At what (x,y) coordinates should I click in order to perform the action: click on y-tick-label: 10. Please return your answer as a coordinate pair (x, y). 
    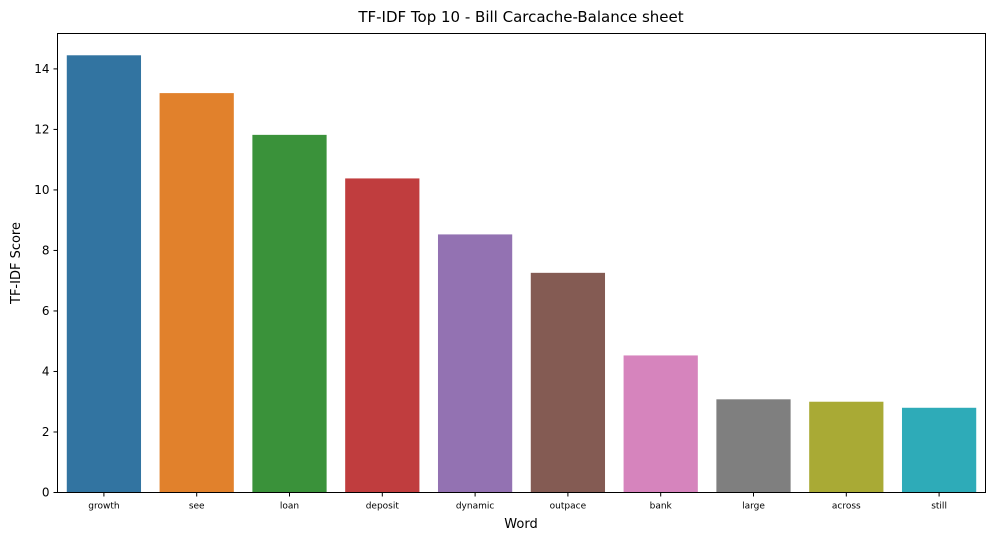
    Looking at the image, I should click on (41, 190).